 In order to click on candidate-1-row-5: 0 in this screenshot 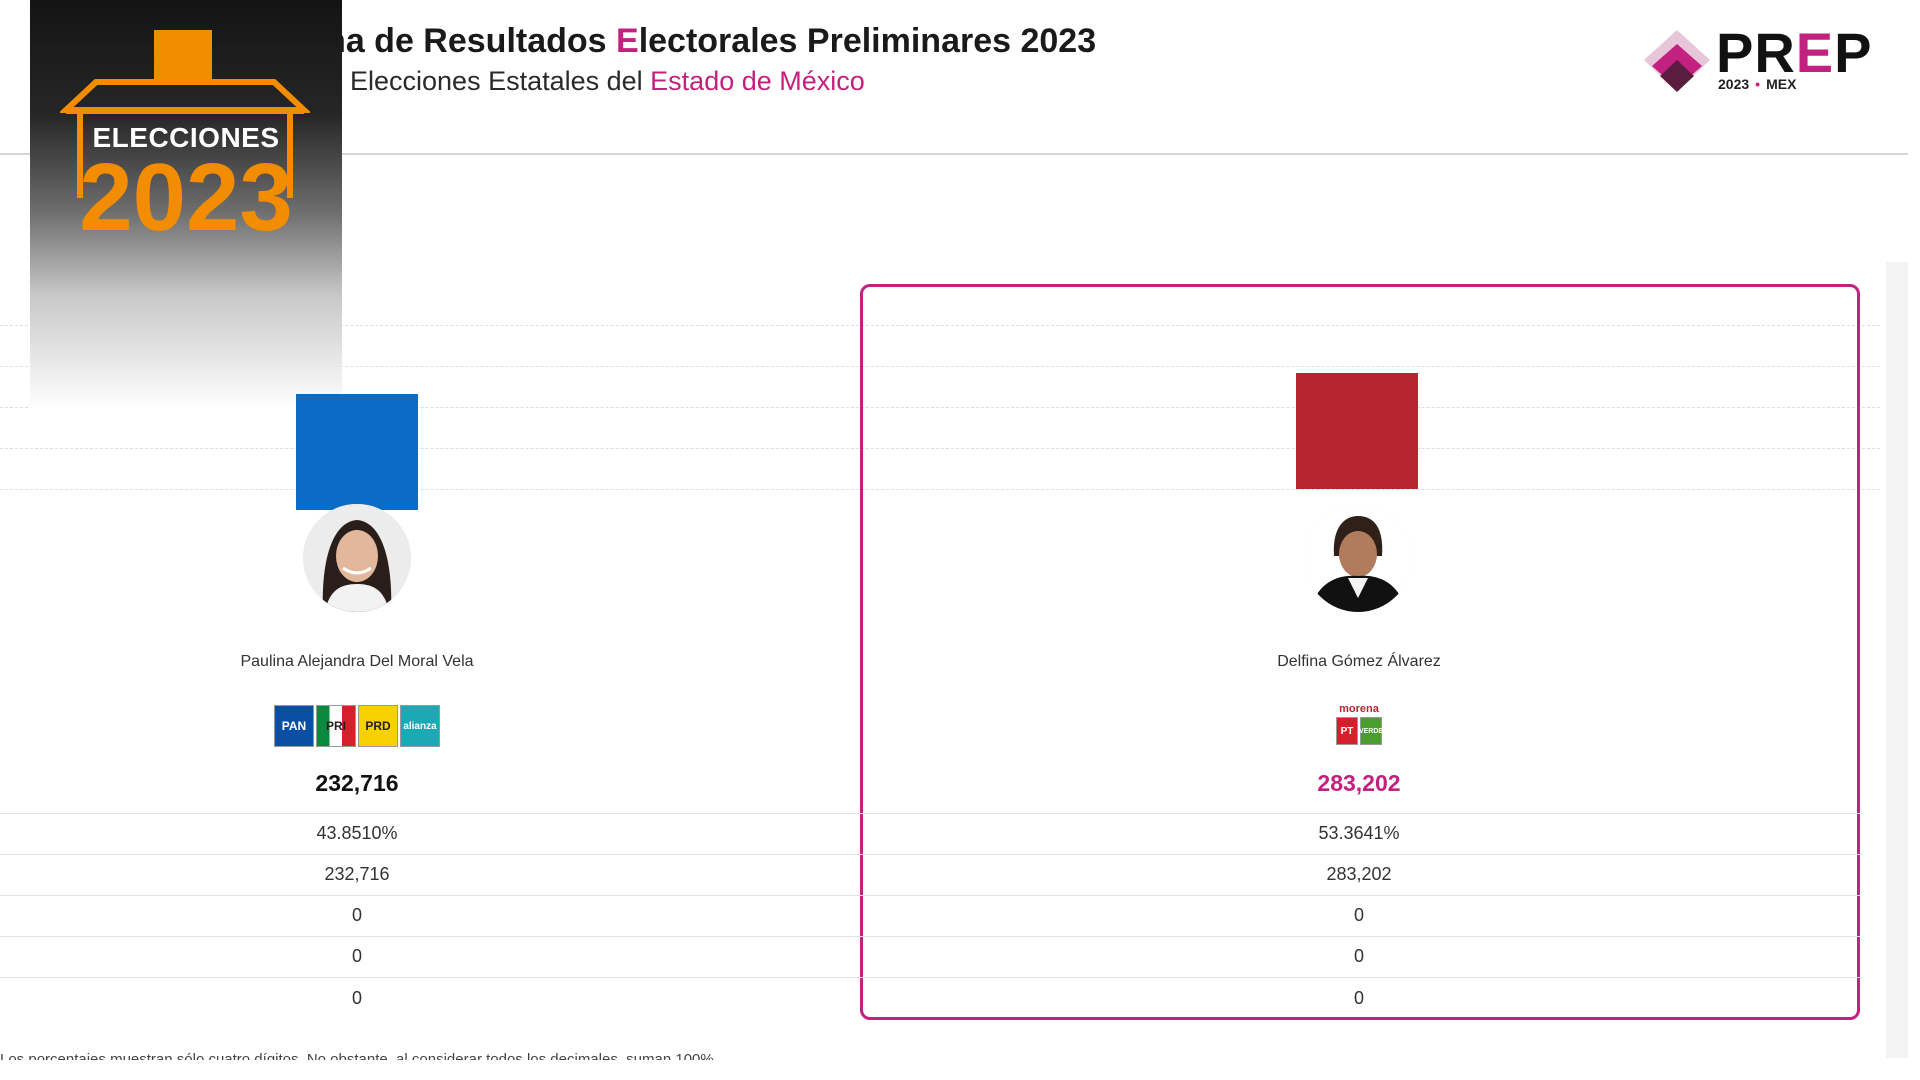, I will do `click(356, 998)`.